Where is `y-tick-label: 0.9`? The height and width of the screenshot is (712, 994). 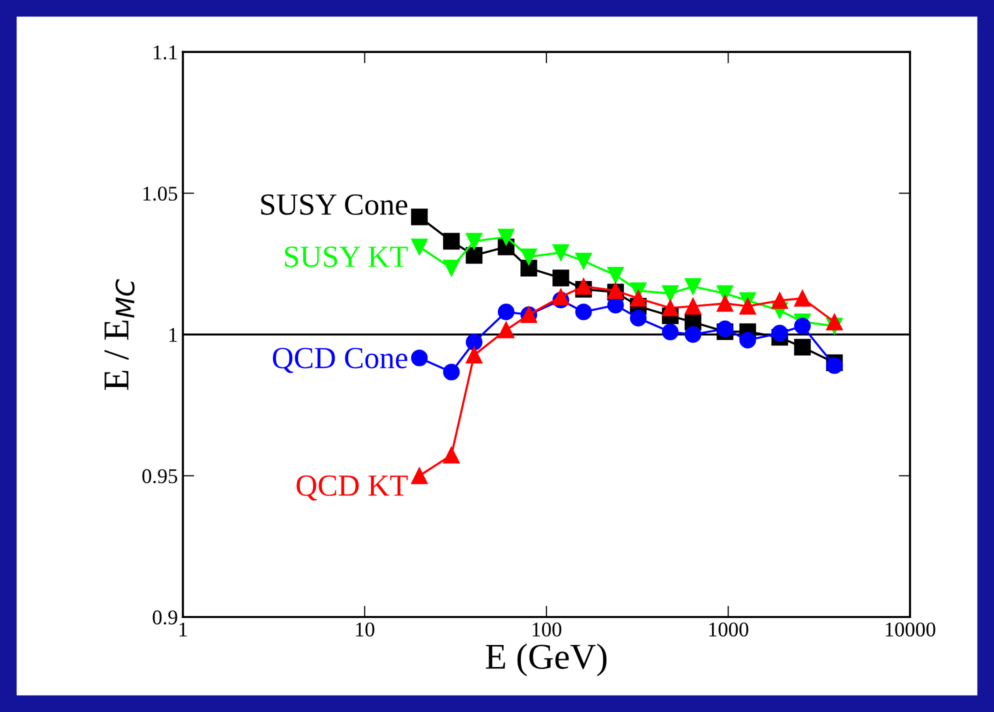 y-tick-label: 0.9 is located at coordinates (165, 617).